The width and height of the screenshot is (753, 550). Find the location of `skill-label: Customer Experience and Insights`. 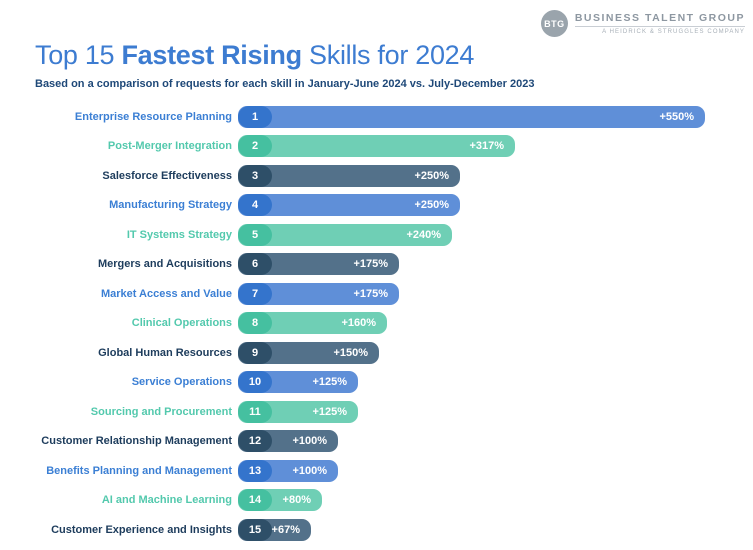

skill-label: Customer Experience and Insights is located at coordinates (141, 529).